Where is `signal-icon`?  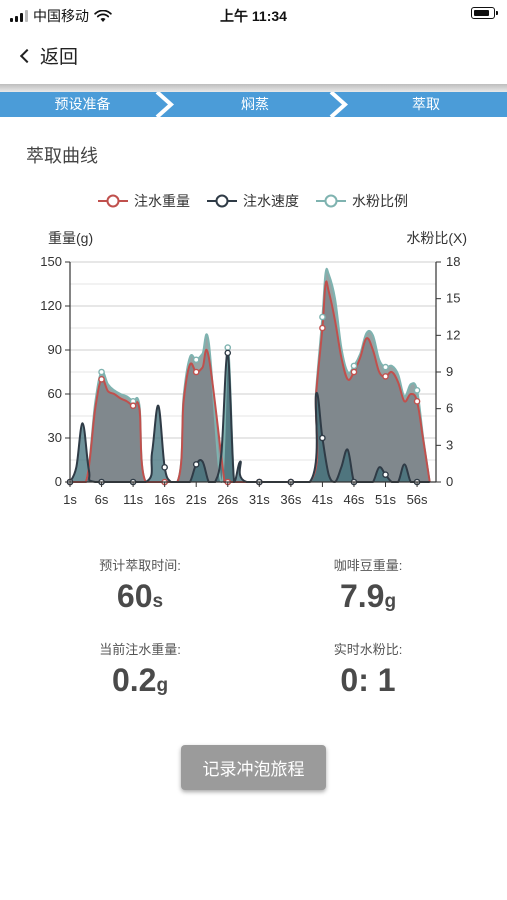 signal-icon is located at coordinates (19, 16).